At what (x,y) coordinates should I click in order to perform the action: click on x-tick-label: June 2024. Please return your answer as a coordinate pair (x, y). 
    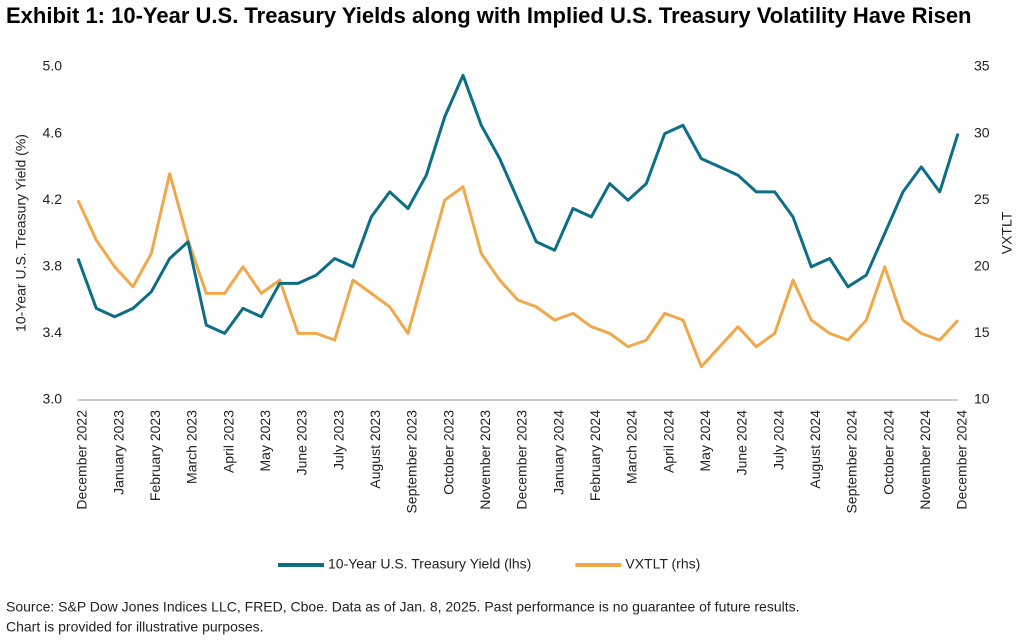
    Looking at the image, I should click on (742, 443).